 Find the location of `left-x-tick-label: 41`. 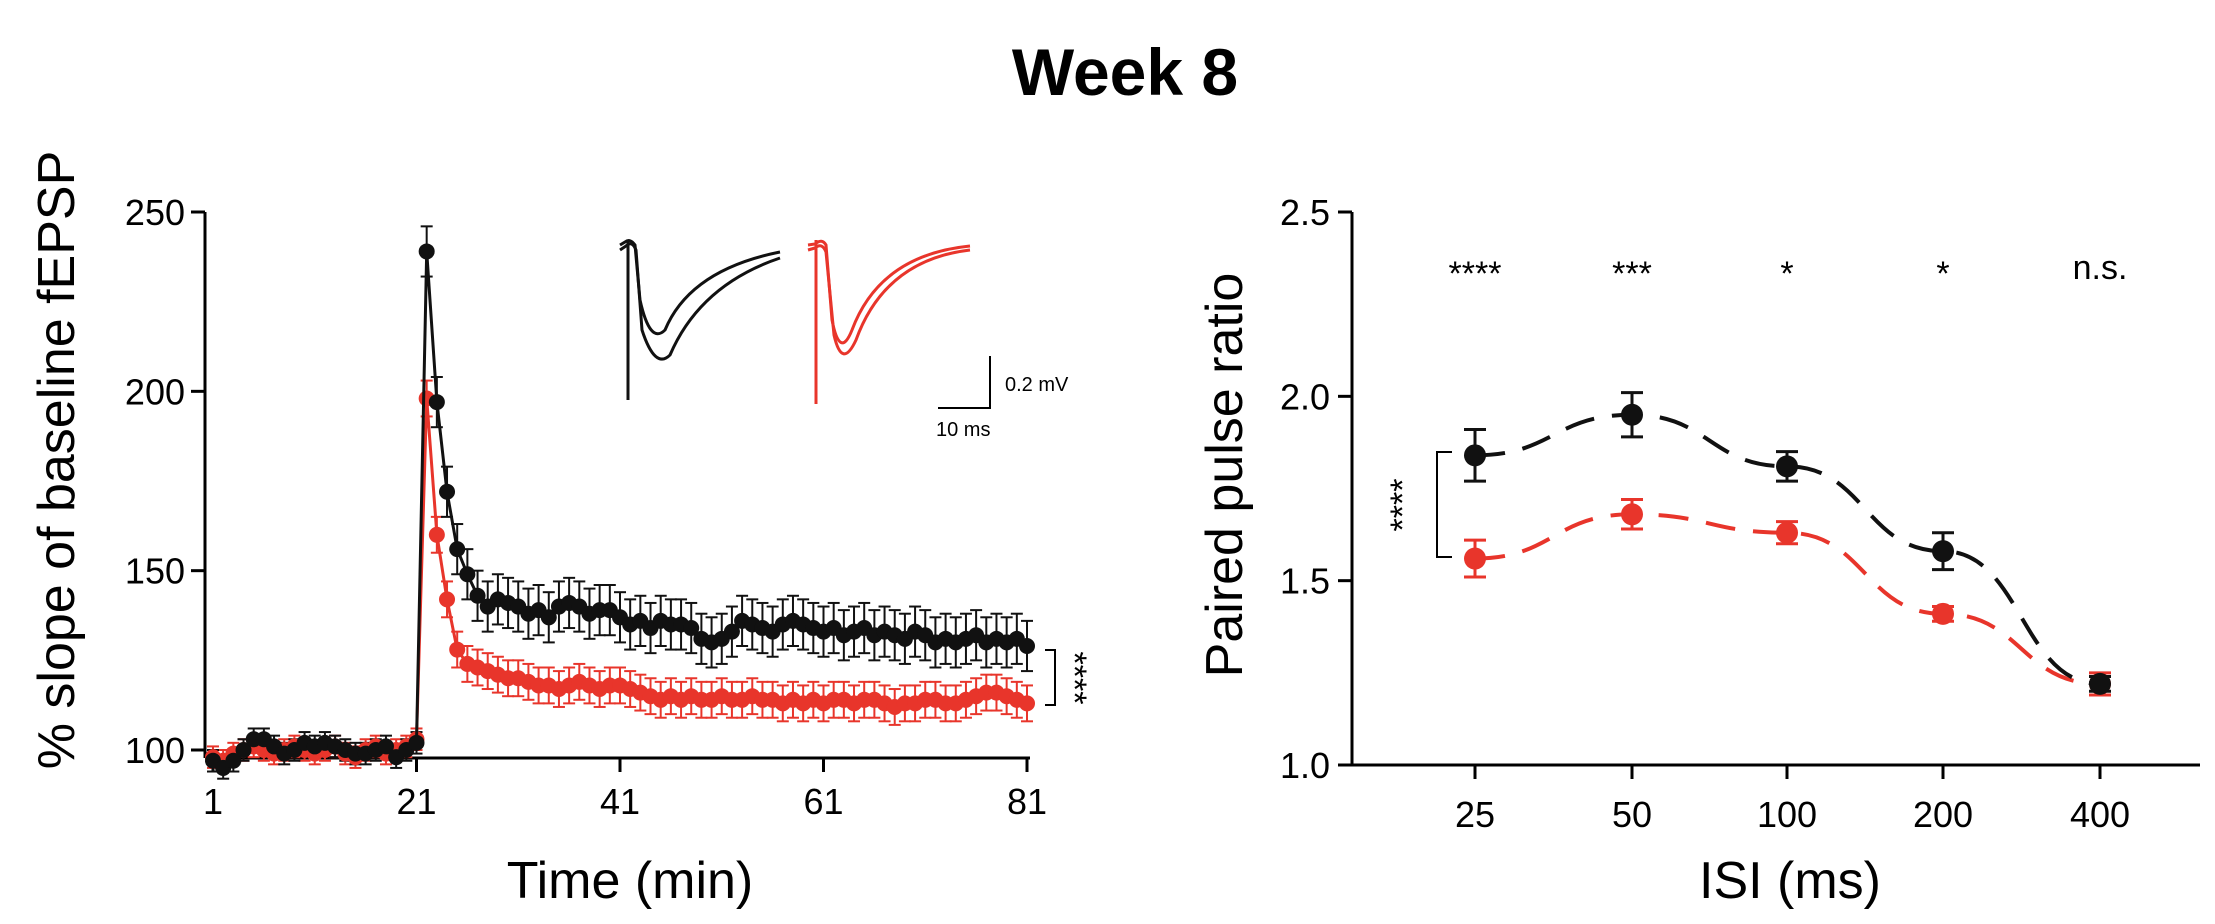

left-x-tick-label: 41 is located at coordinates (620, 801).